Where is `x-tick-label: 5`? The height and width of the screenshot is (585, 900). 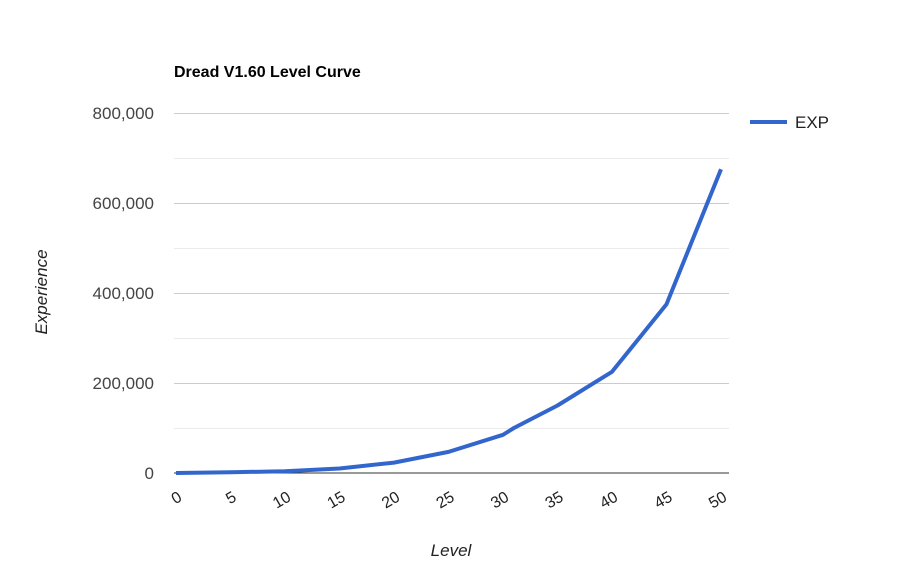 x-tick-label: 5 is located at coordinates (231, 498).